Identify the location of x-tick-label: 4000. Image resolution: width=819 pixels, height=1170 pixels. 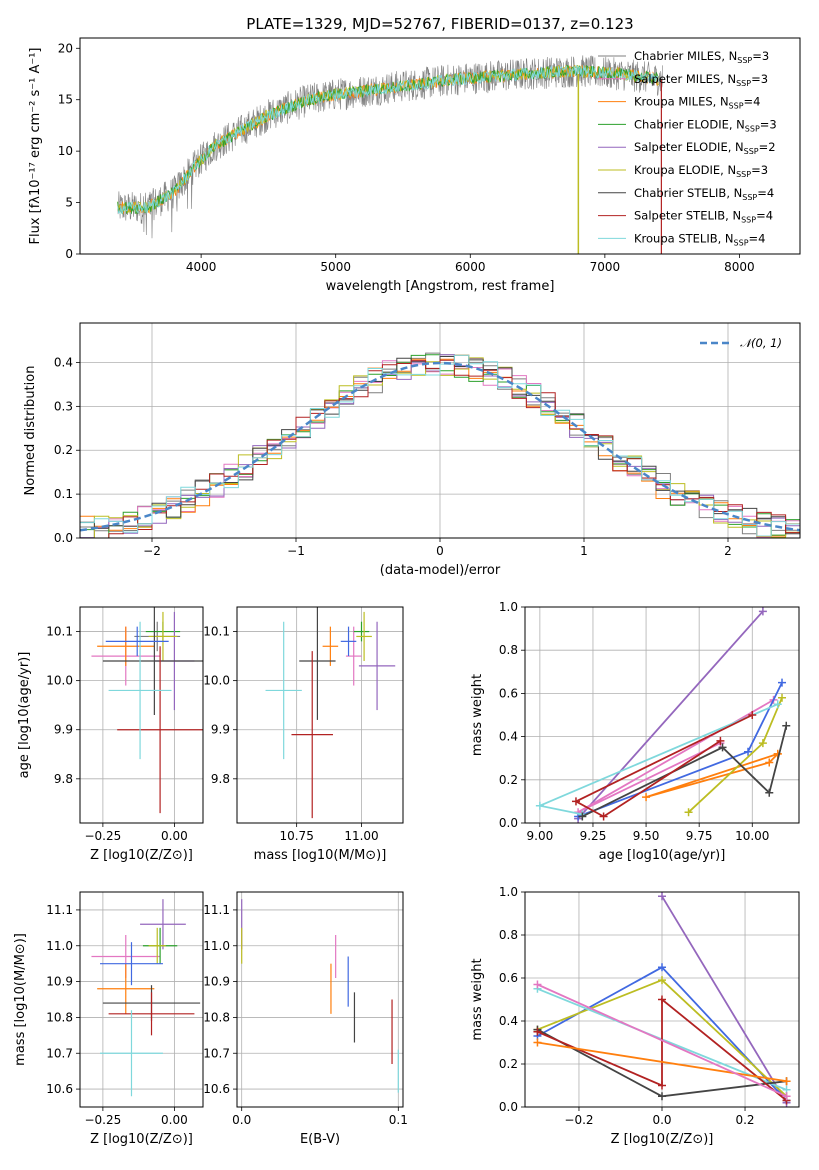
(201, 267).